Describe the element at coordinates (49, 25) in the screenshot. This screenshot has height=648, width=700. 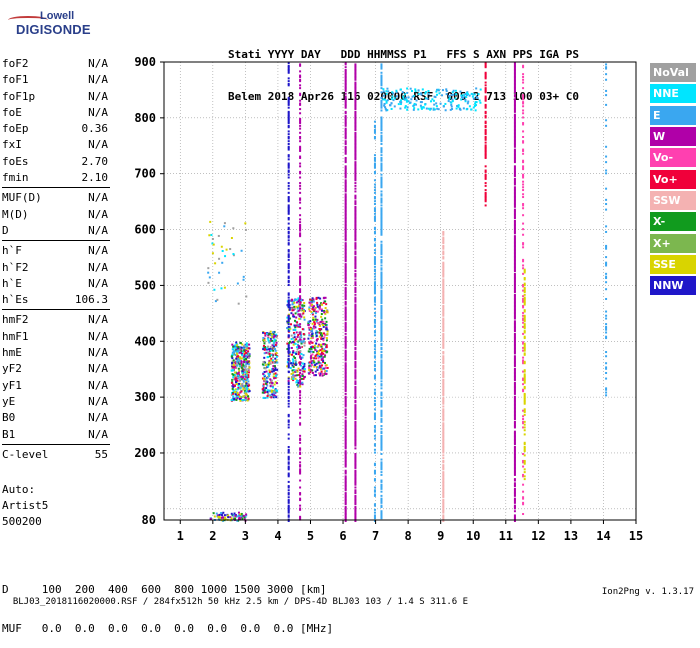
I see `digisonde-logo: Lowell DIGISONDE` at that location.